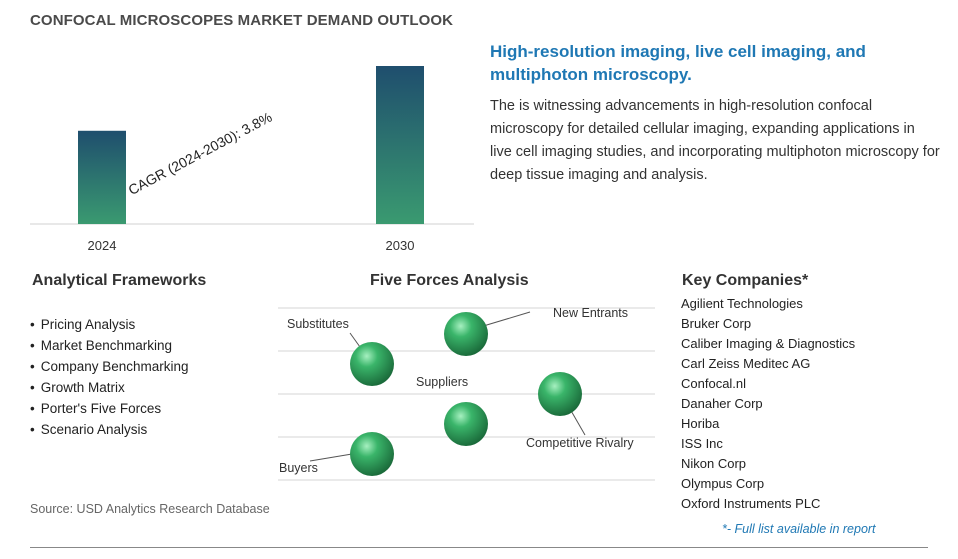  What do you see at coordinates (714, 383) in the screenshot?
I see `company-item: Confocal.nl` at bounding box center [714, 383].